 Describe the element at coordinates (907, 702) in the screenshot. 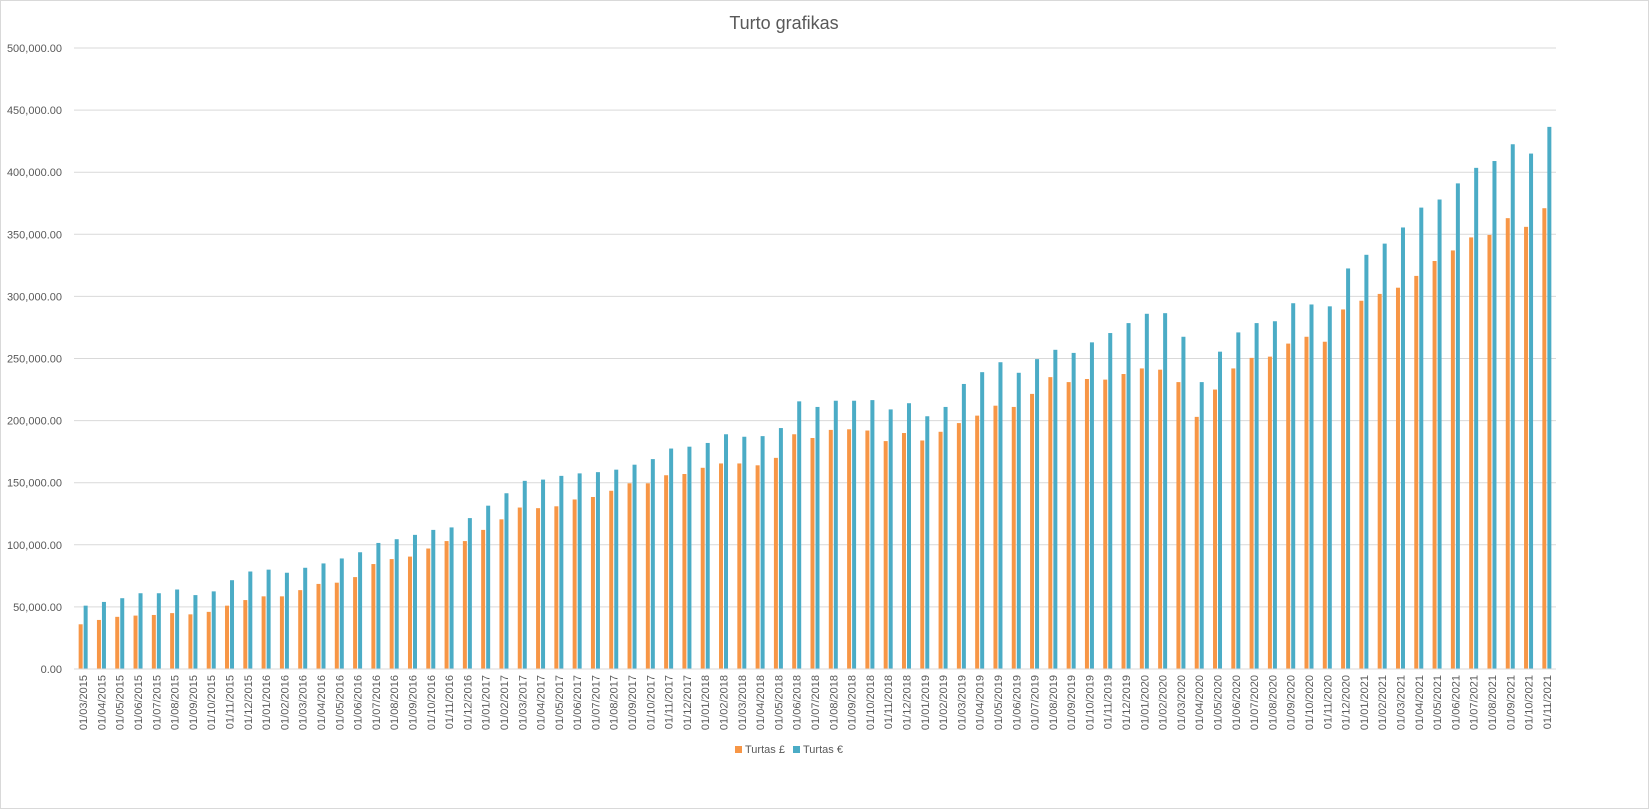

I see `x-tick-label: 01/12/2018` at that location.